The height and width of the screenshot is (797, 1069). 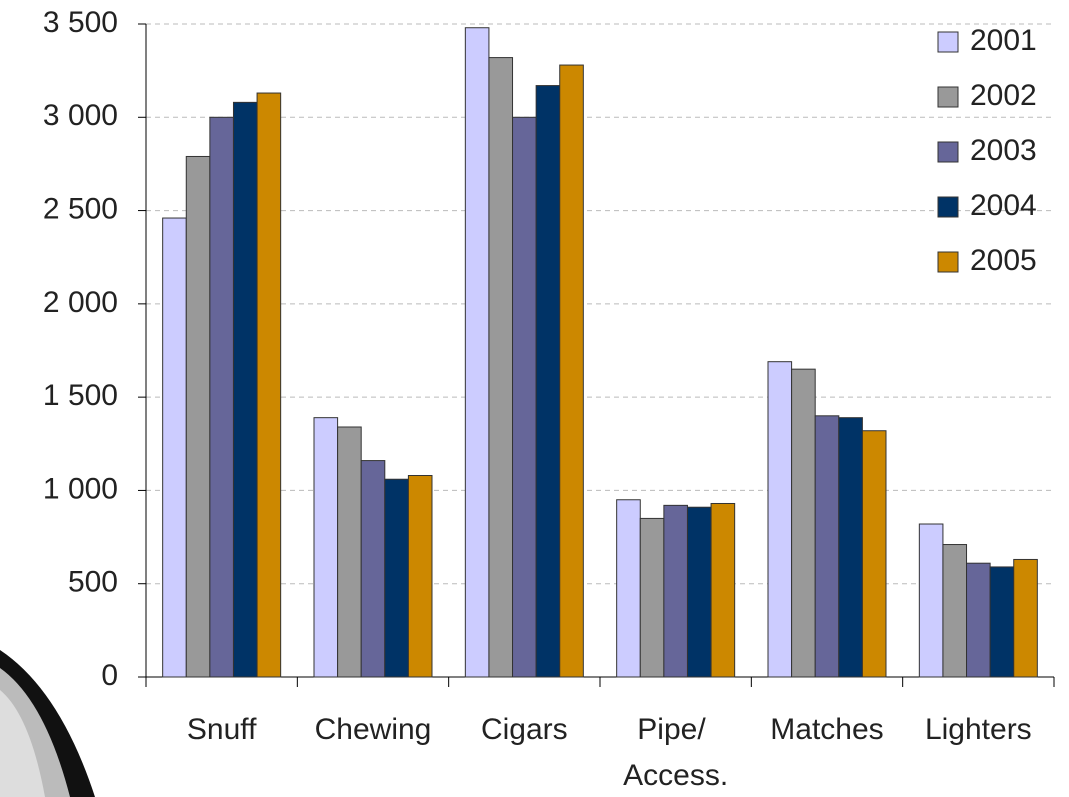 What do you see at coordinates (80, 22) in the screenshot?
I see `y-tick-label: 3 500` at bounding box center [80, 22].